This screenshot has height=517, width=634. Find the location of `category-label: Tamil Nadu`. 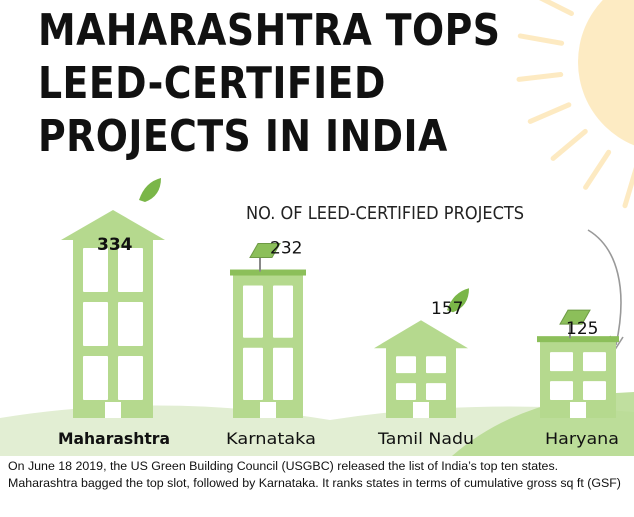

category-label: Tamil Nadu is located at coordinates (425, 438).